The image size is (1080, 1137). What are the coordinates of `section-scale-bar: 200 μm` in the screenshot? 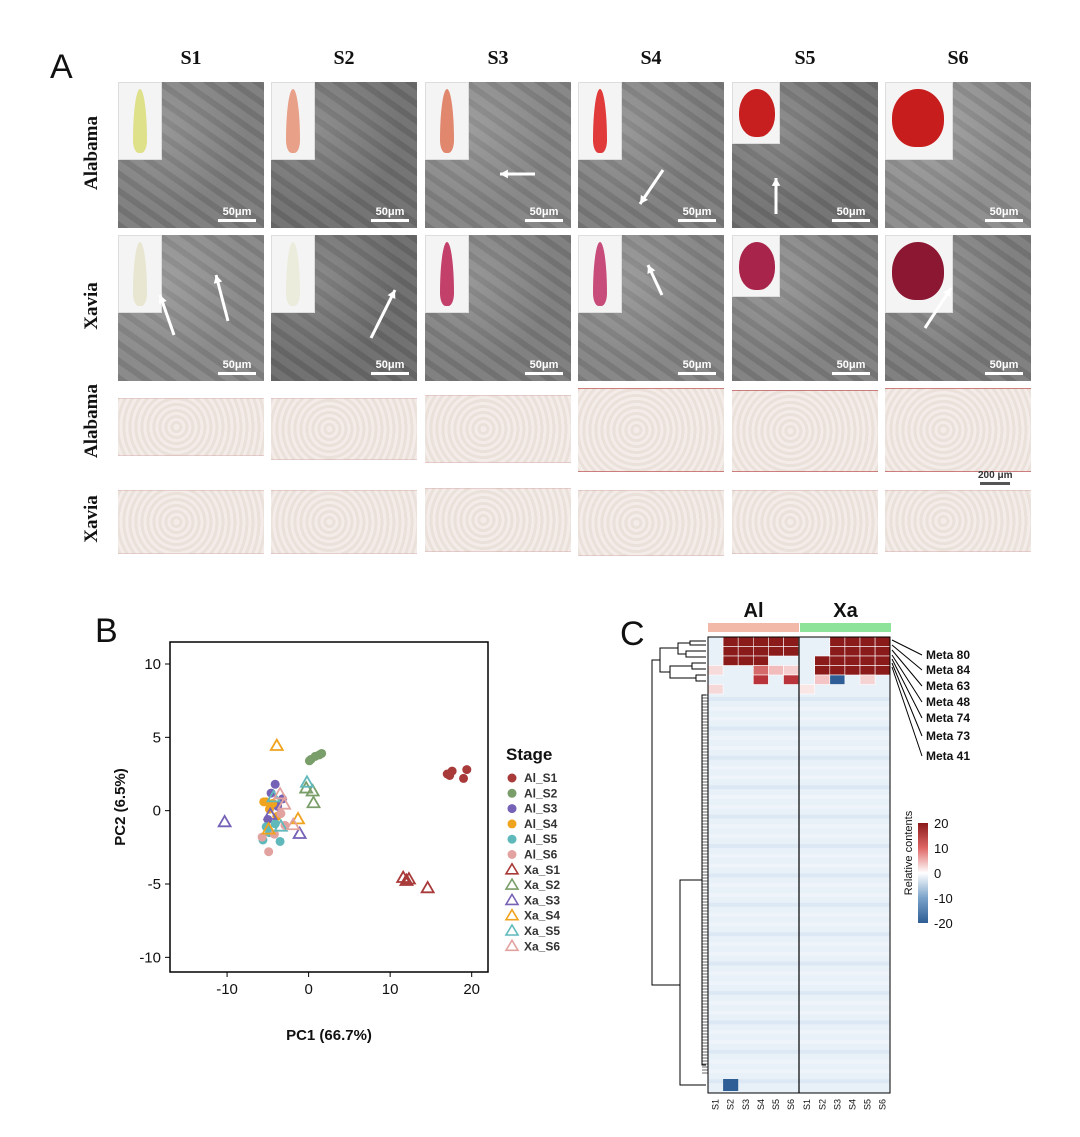 It's located at (995, 477).